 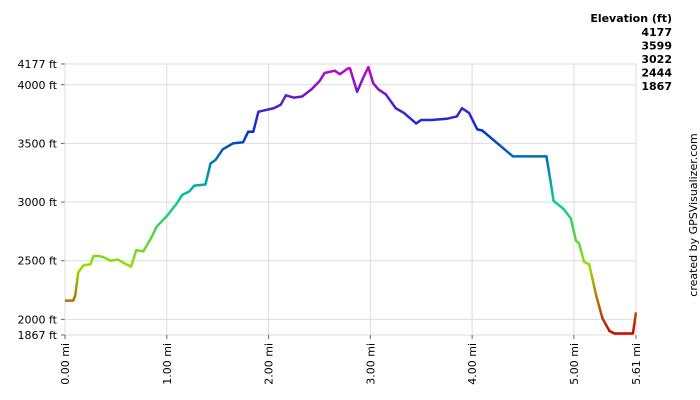 I want to click on y-tick-label: 3500 ft, so click(x=38, y=143).